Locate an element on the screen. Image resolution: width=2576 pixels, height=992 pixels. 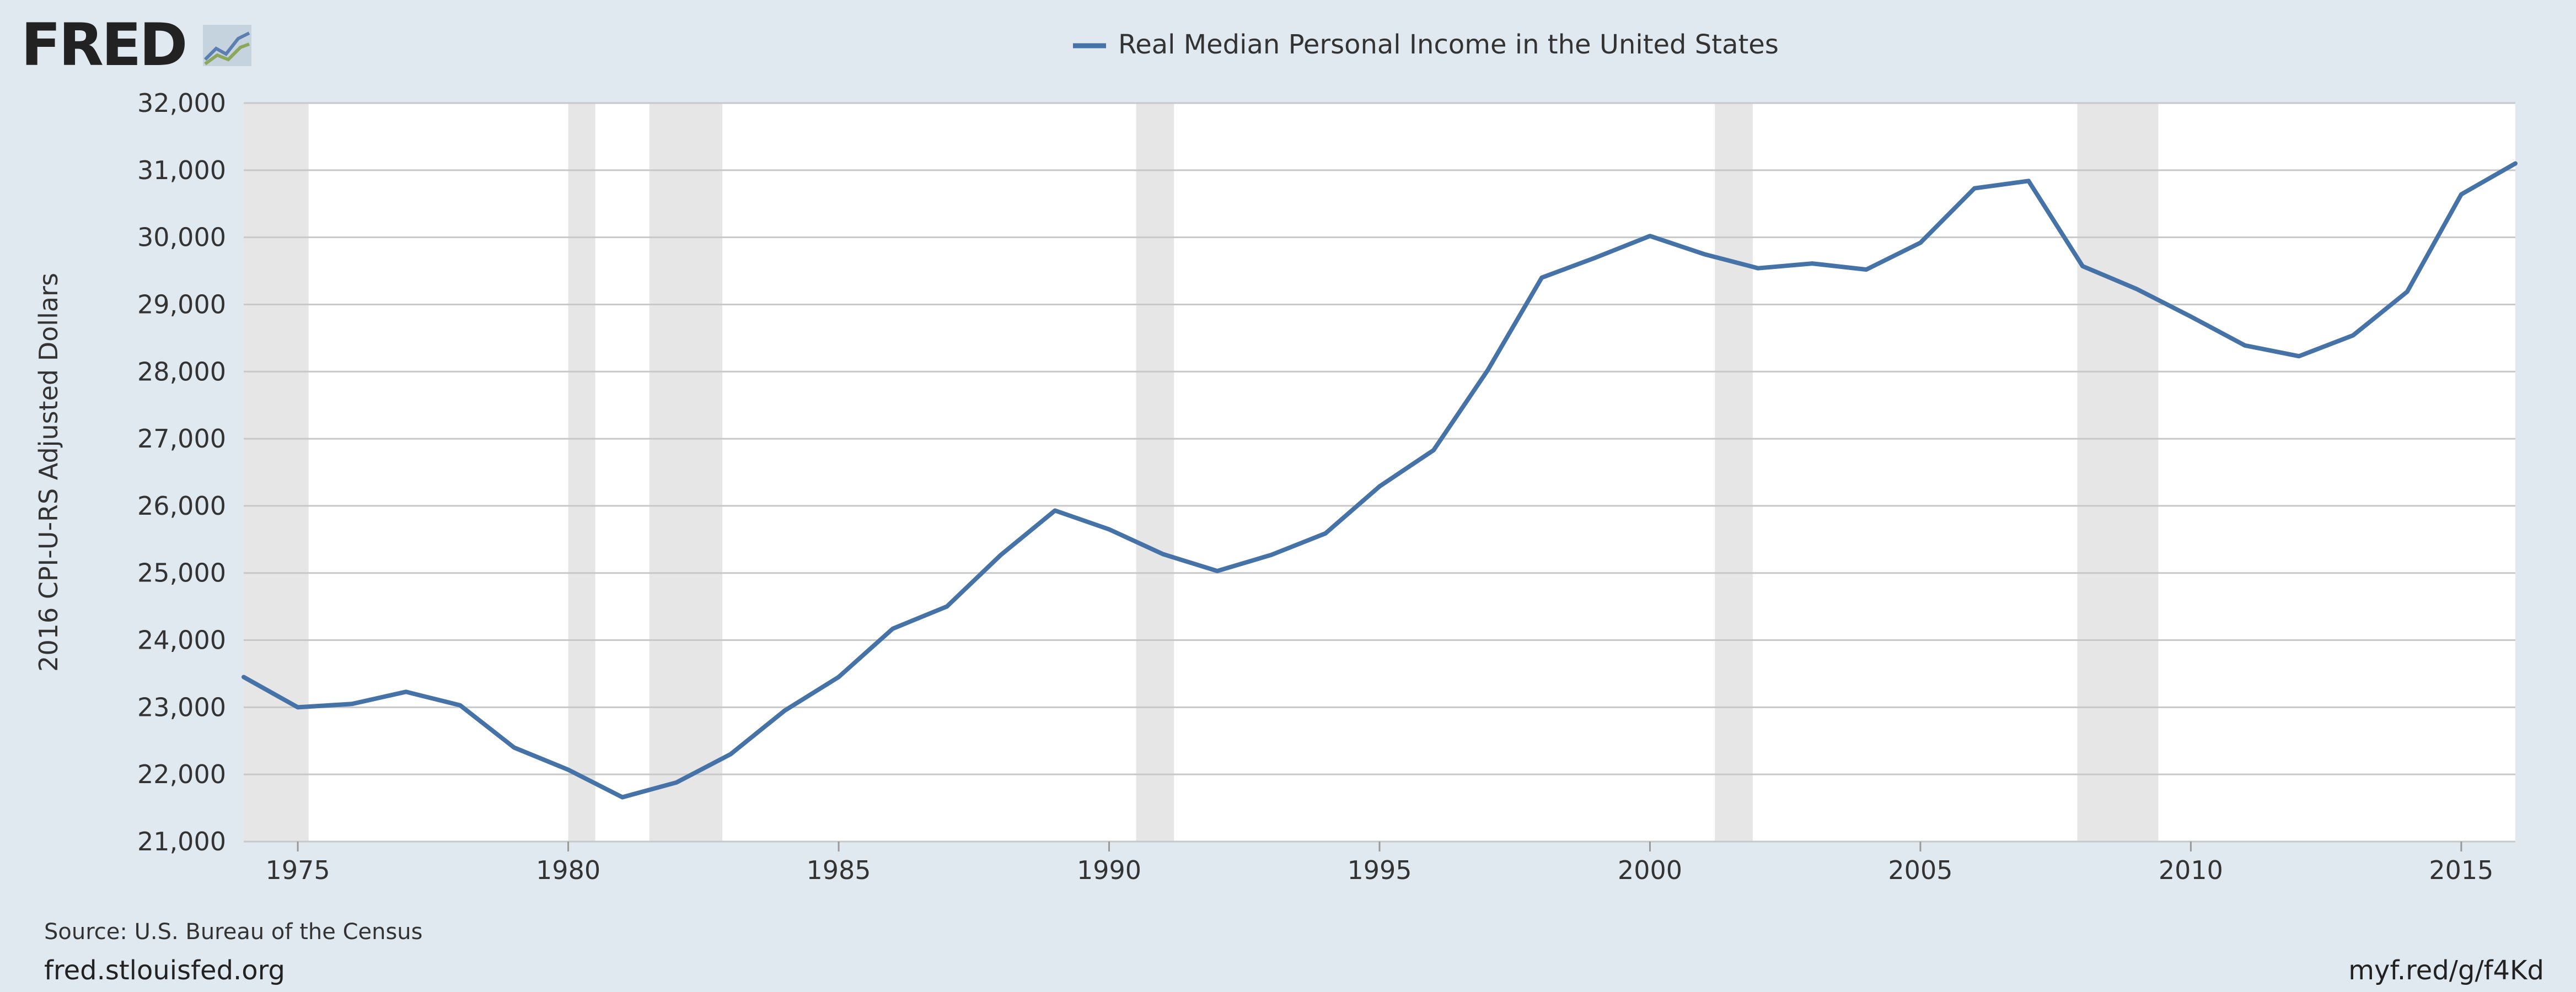
y-tick-label: 31,000 is located at coordinates (181, 170).